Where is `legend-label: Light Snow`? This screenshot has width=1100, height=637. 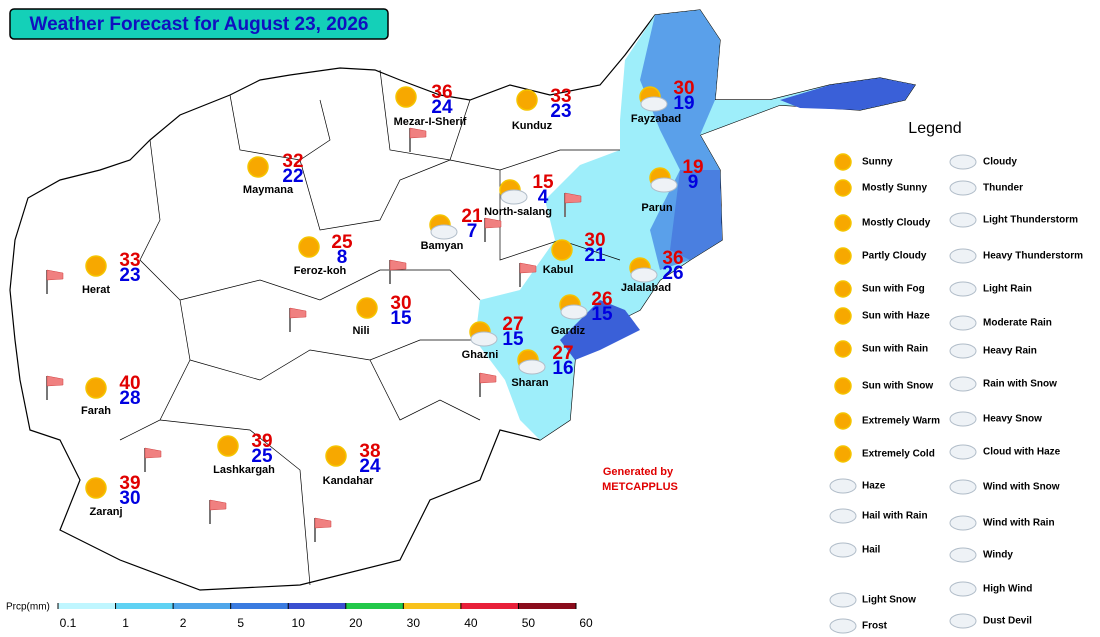 legend-label: Light Snow is located at coordinates (889, 600).